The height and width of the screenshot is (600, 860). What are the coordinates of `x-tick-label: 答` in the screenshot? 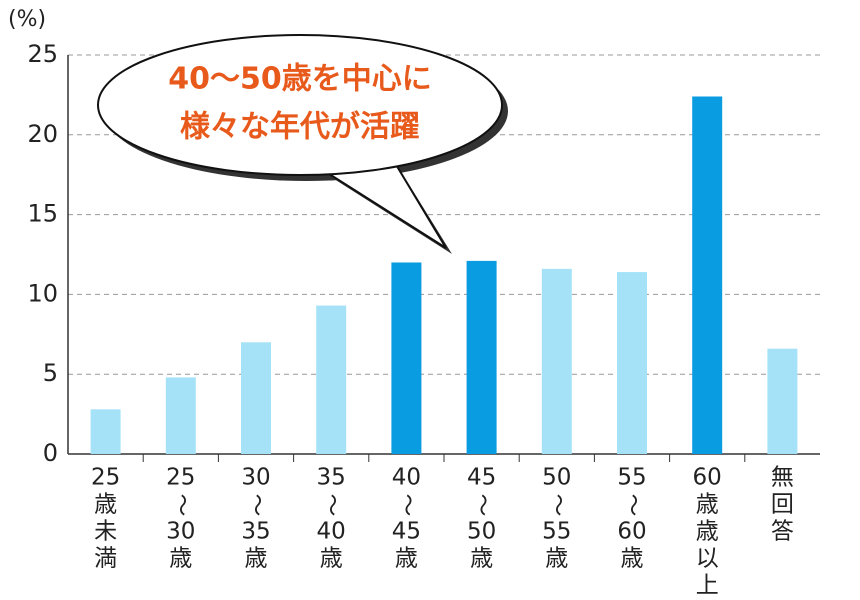 It's located at (782, 532).